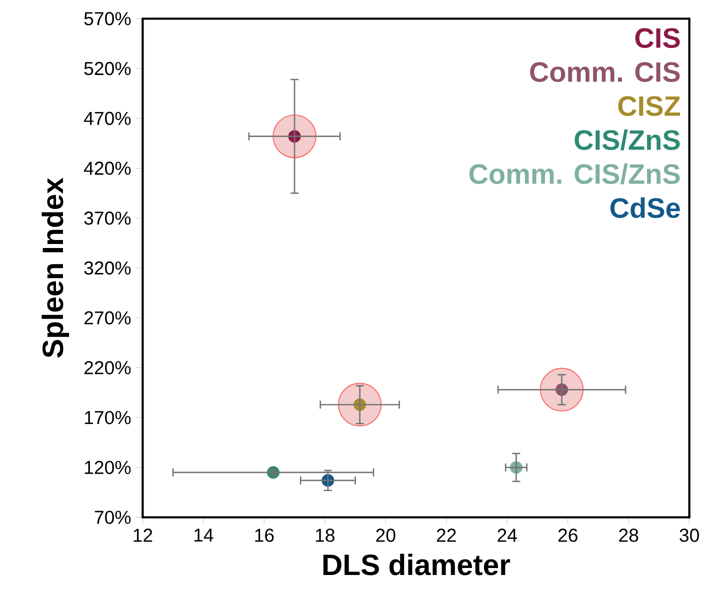 This screenshot has width=707, height=596. What do you see at coordinates (107, 19) in the screenshot?
I see `y-tick-label: 570%` at bounding box center [107, 19].